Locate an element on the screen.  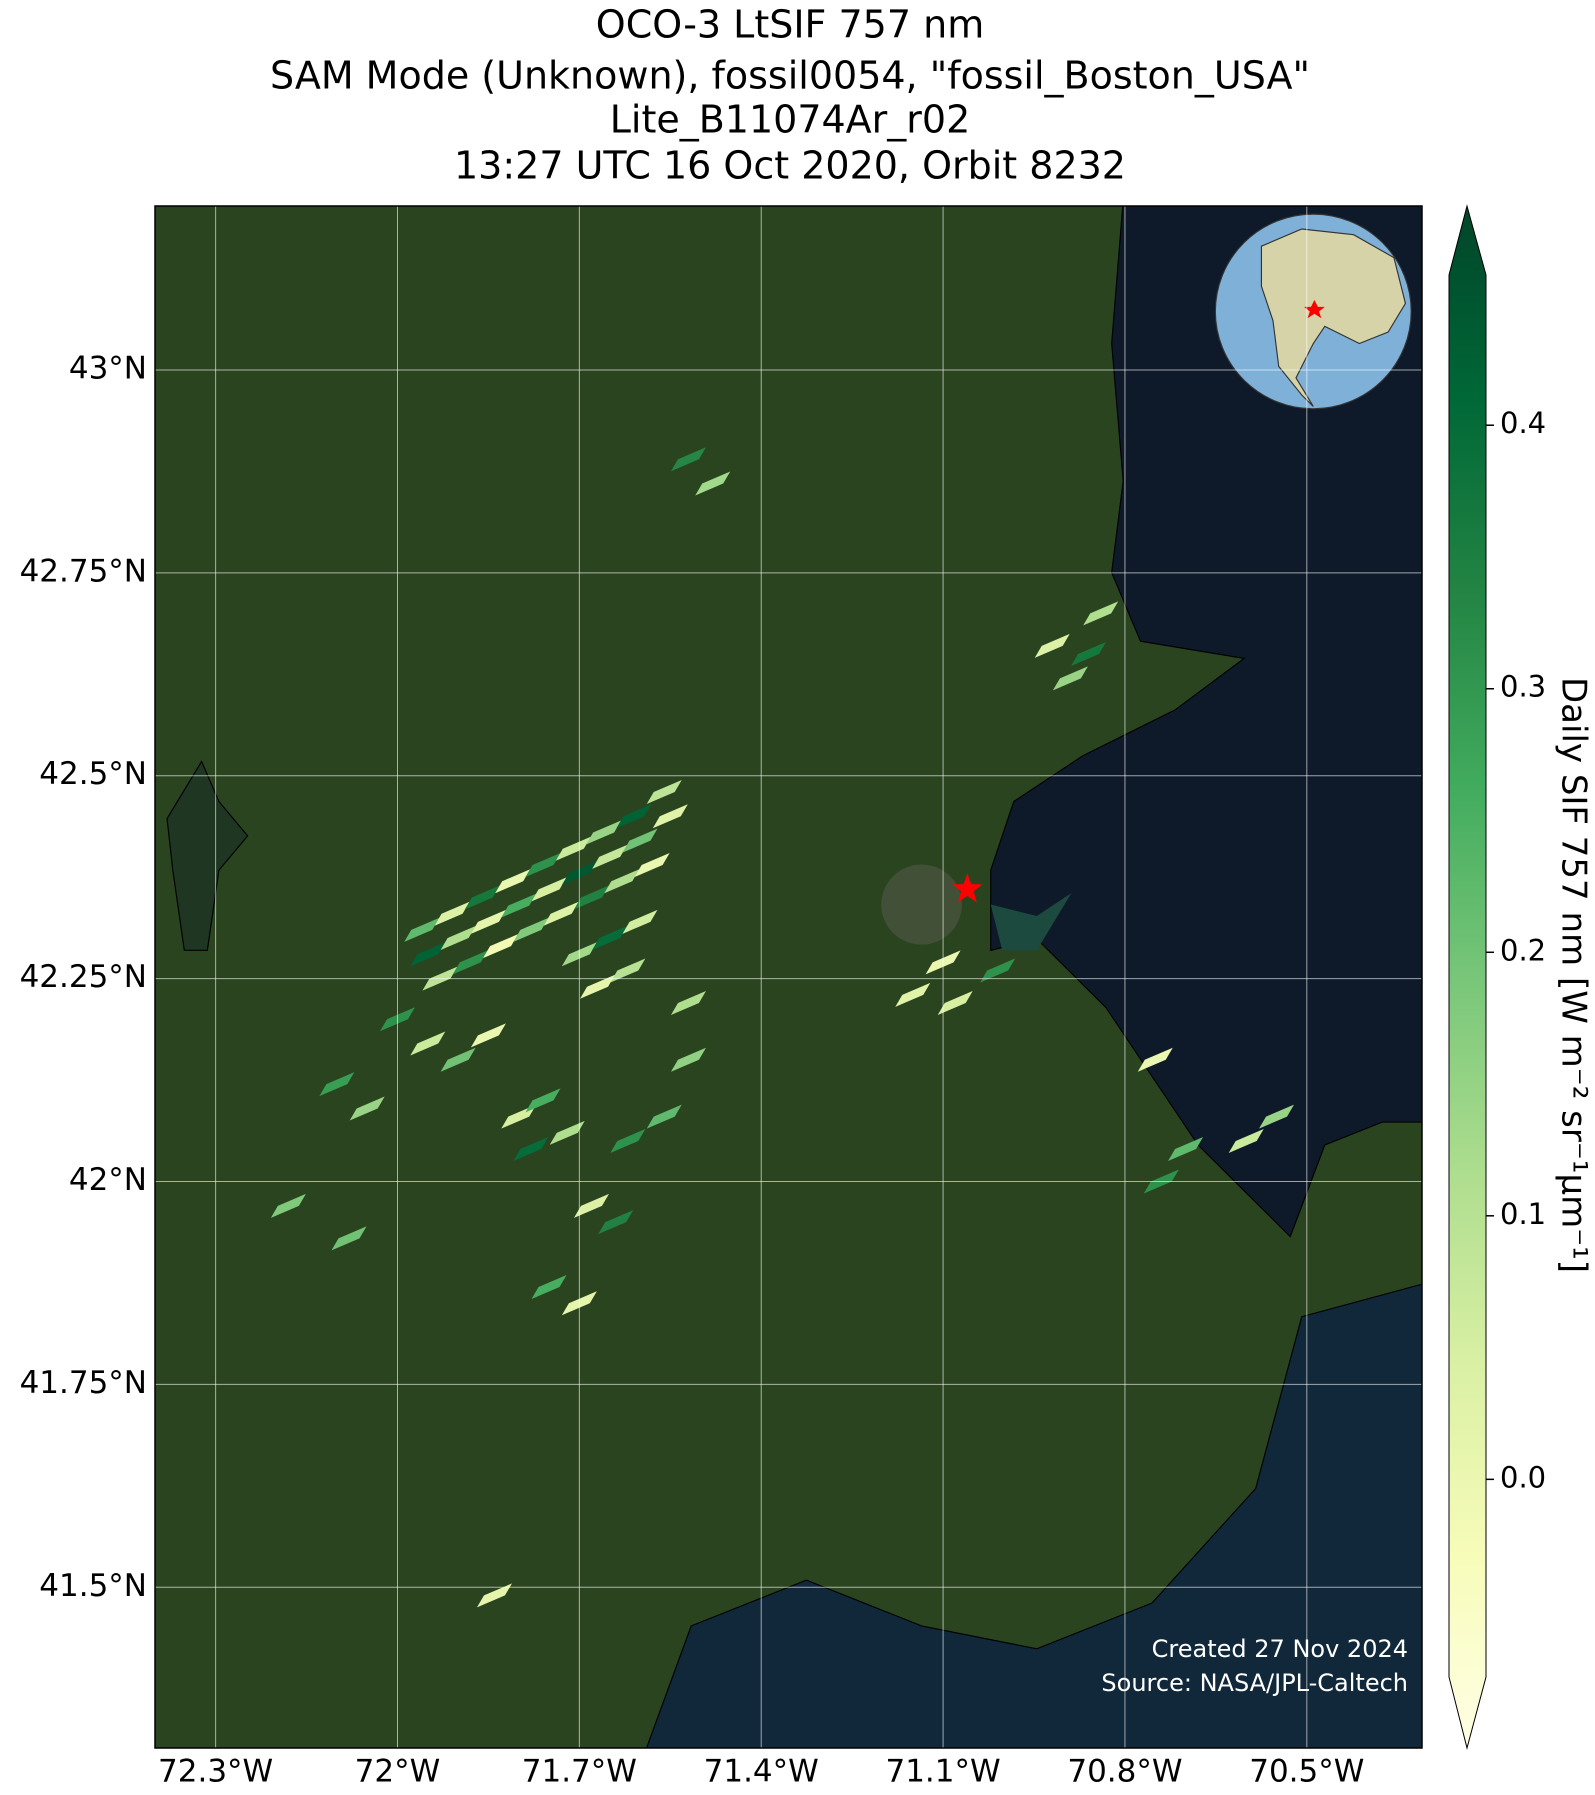
globe-star is located at coordinates (1314, 309).